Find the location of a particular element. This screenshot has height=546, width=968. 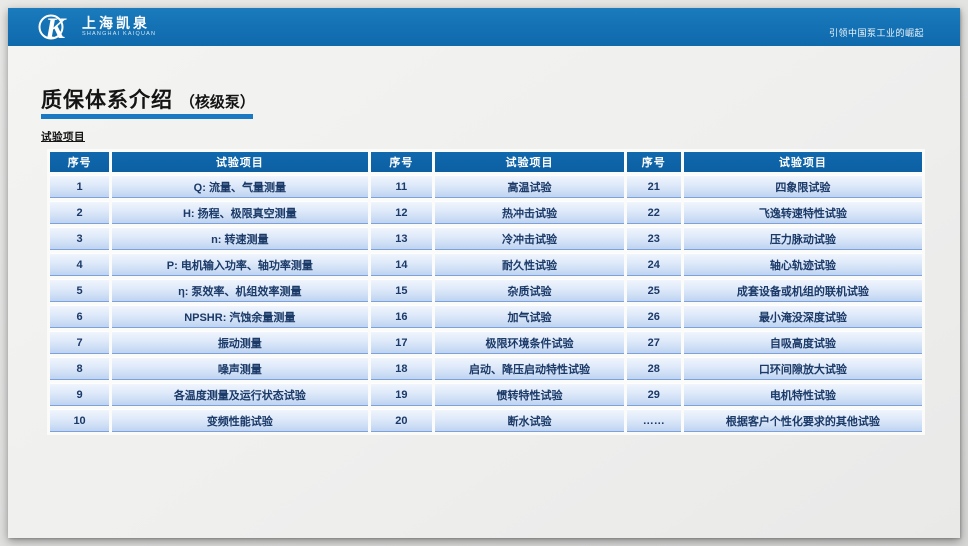

table-row: 6 NPSHR: 汽蚀余量测量 16 加气试验 26 最小淹没深度试验 is located at coordinates (486, 316).